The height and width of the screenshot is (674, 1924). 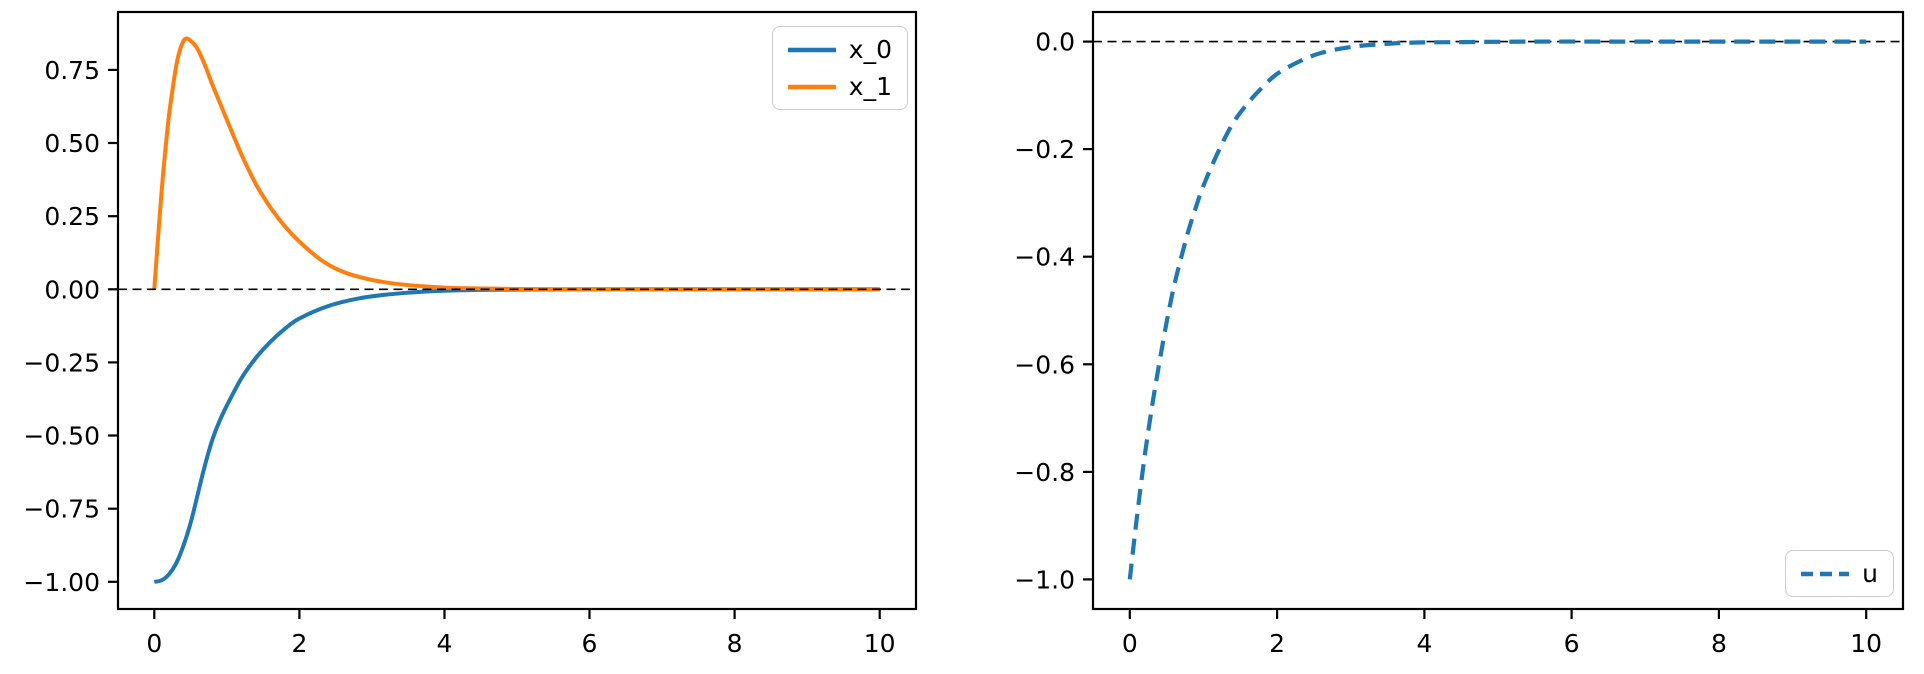 I want to click on y-tick-label: 0.75, so click(x=72, y=70).